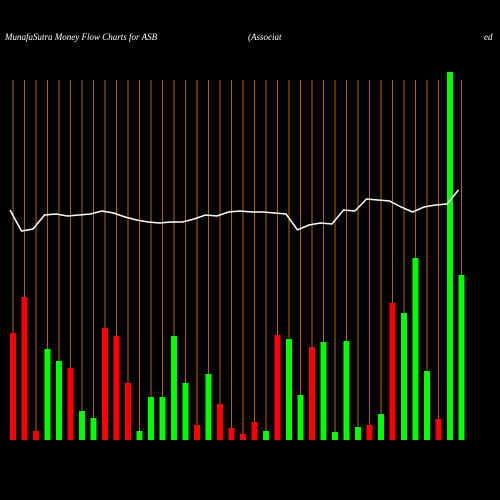 The width and height of the screenshot is (500, 500). I want to click on chart-title: MunafaSutra Money Flow Charts for ASB, so click(81, 37).